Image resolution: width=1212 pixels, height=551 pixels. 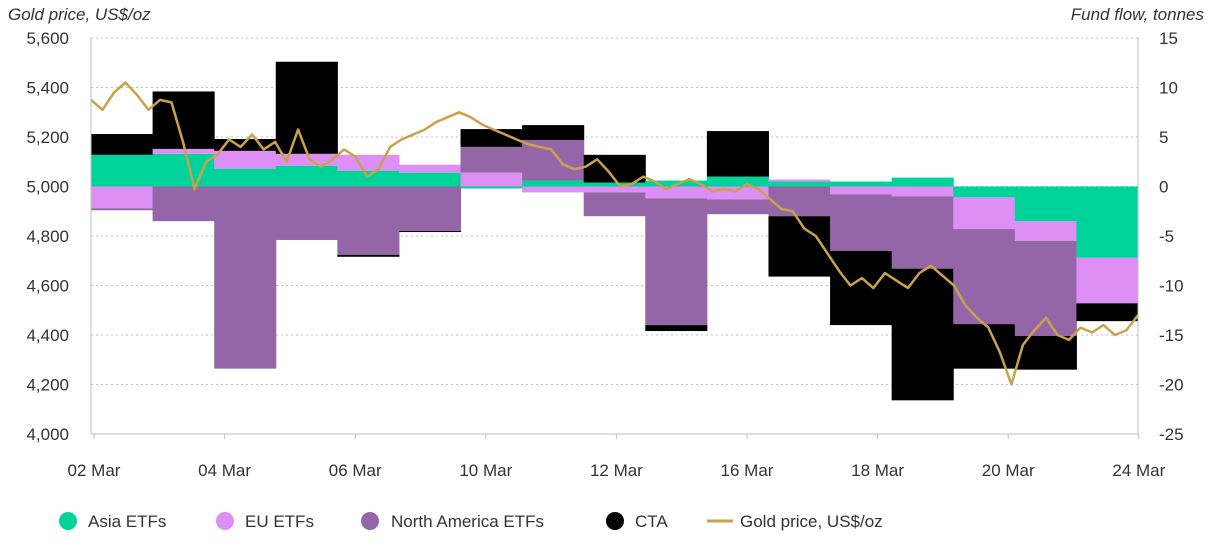 What do you see at coordinates (651, 521) in the screenshot?
I see `legend-label-cta: CTA` at bounding box center [651, 521].